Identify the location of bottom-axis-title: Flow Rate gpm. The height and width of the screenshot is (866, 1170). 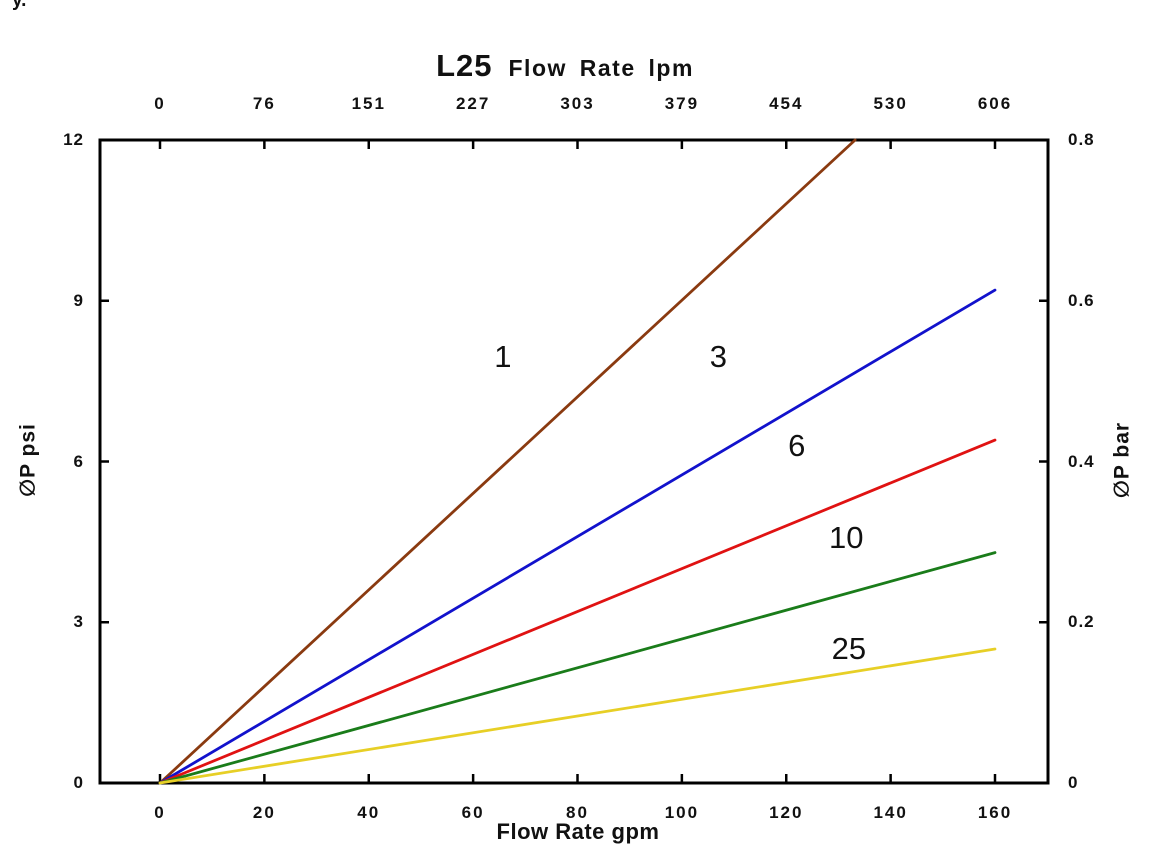
(578, 831).